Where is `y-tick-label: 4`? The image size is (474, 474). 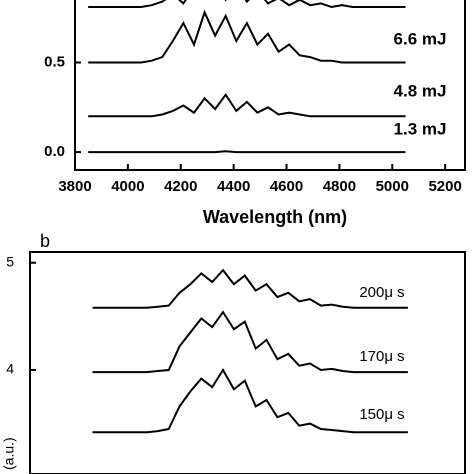 y-tick-label: 4 is located at coordinates (10, 369).